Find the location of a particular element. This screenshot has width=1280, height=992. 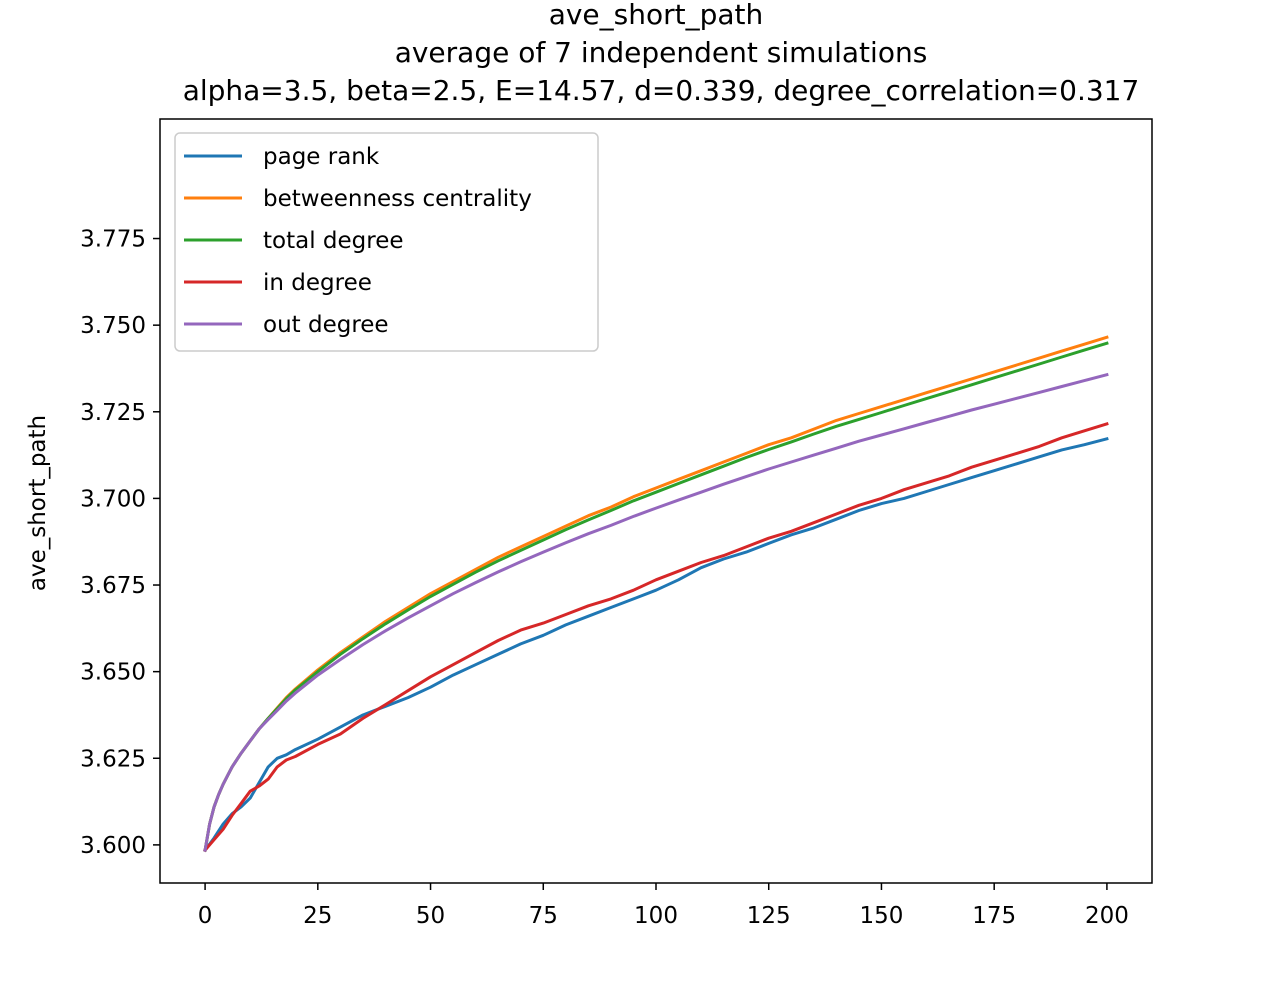

x-tick-label: 175 is located at coordinates (994, 916).